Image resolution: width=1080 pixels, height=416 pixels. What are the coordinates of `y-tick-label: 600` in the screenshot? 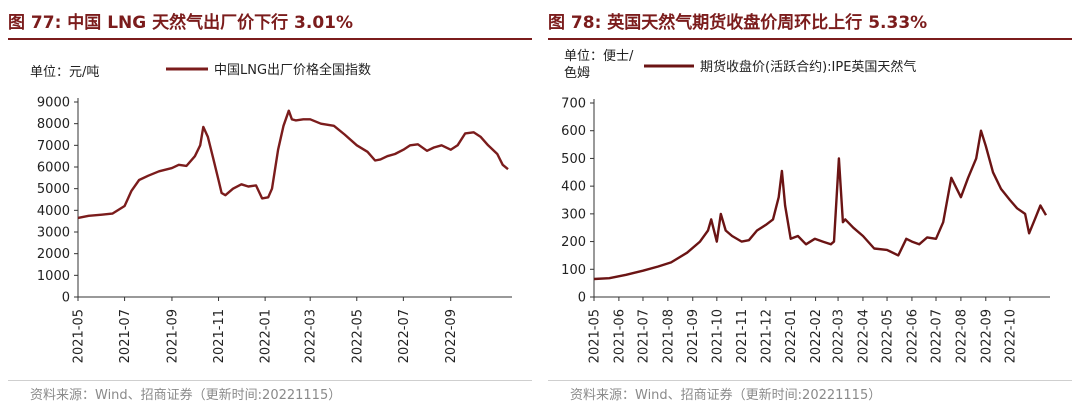 It's located at (573, 131).